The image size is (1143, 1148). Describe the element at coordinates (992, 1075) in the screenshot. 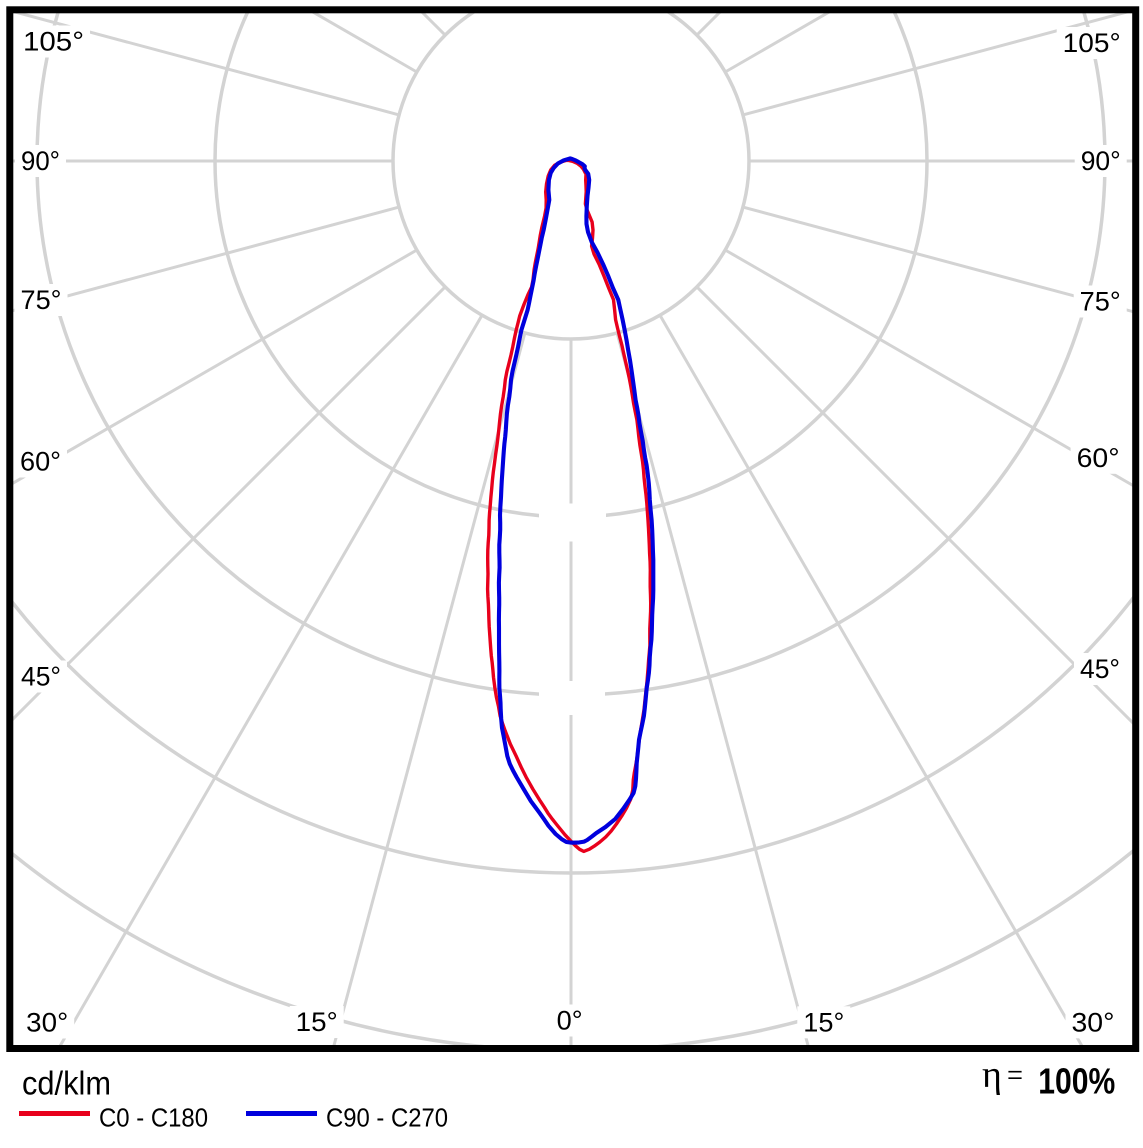

I see `svg-text: η` at that location.